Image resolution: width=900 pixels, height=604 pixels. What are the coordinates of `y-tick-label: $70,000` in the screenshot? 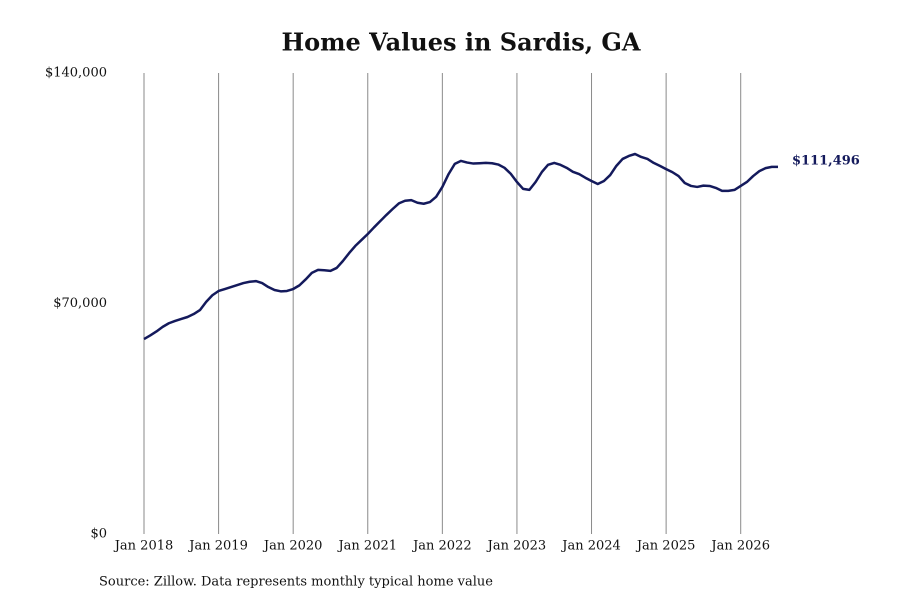 It's located at (80, 303).